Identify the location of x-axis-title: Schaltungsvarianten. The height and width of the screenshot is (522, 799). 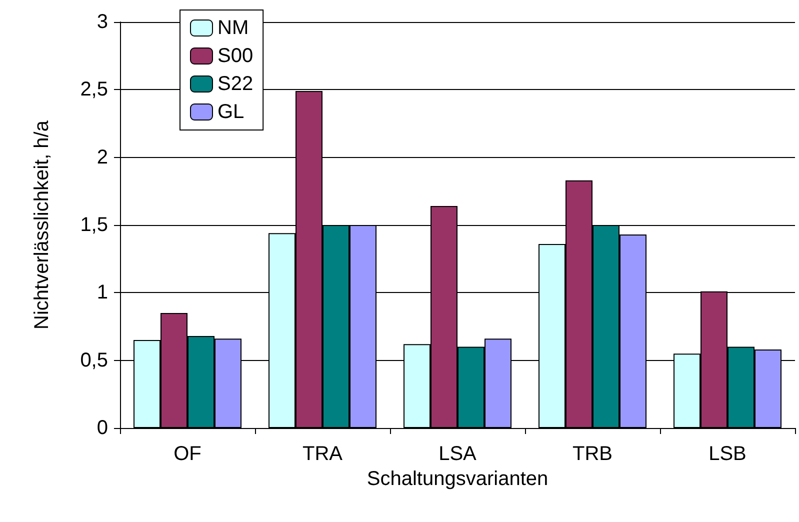
(457, 479).